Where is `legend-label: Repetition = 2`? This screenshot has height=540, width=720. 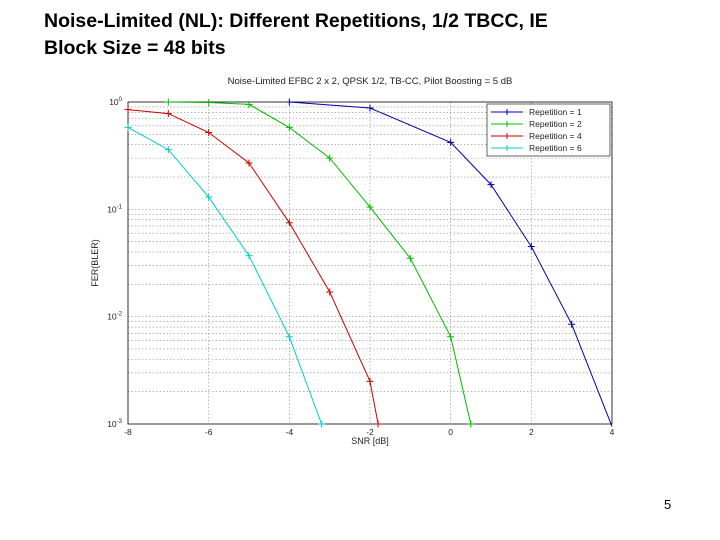
legend-label: Repetition = 2 is located at coordinates (555, 124).